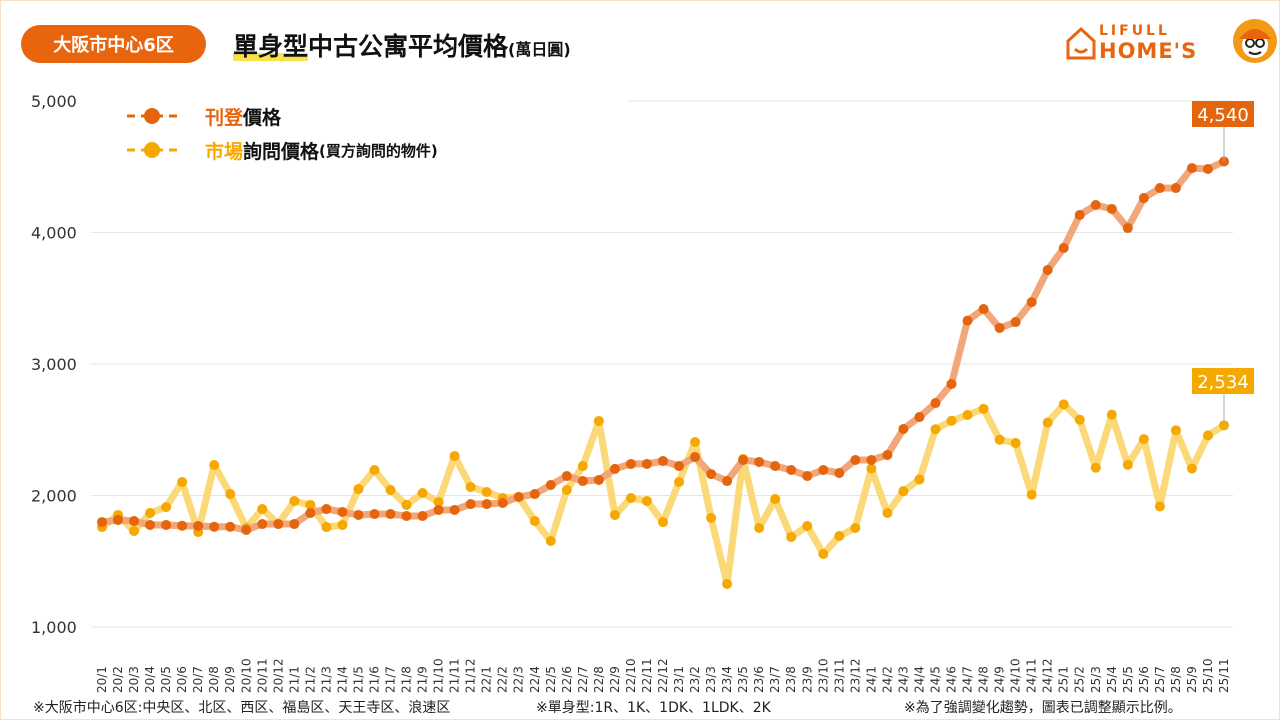  What do you see at coordinates (1096, 679) in the screenshot?
I see `x-tick-label: 25/3` at bounding box center [1096, 679].